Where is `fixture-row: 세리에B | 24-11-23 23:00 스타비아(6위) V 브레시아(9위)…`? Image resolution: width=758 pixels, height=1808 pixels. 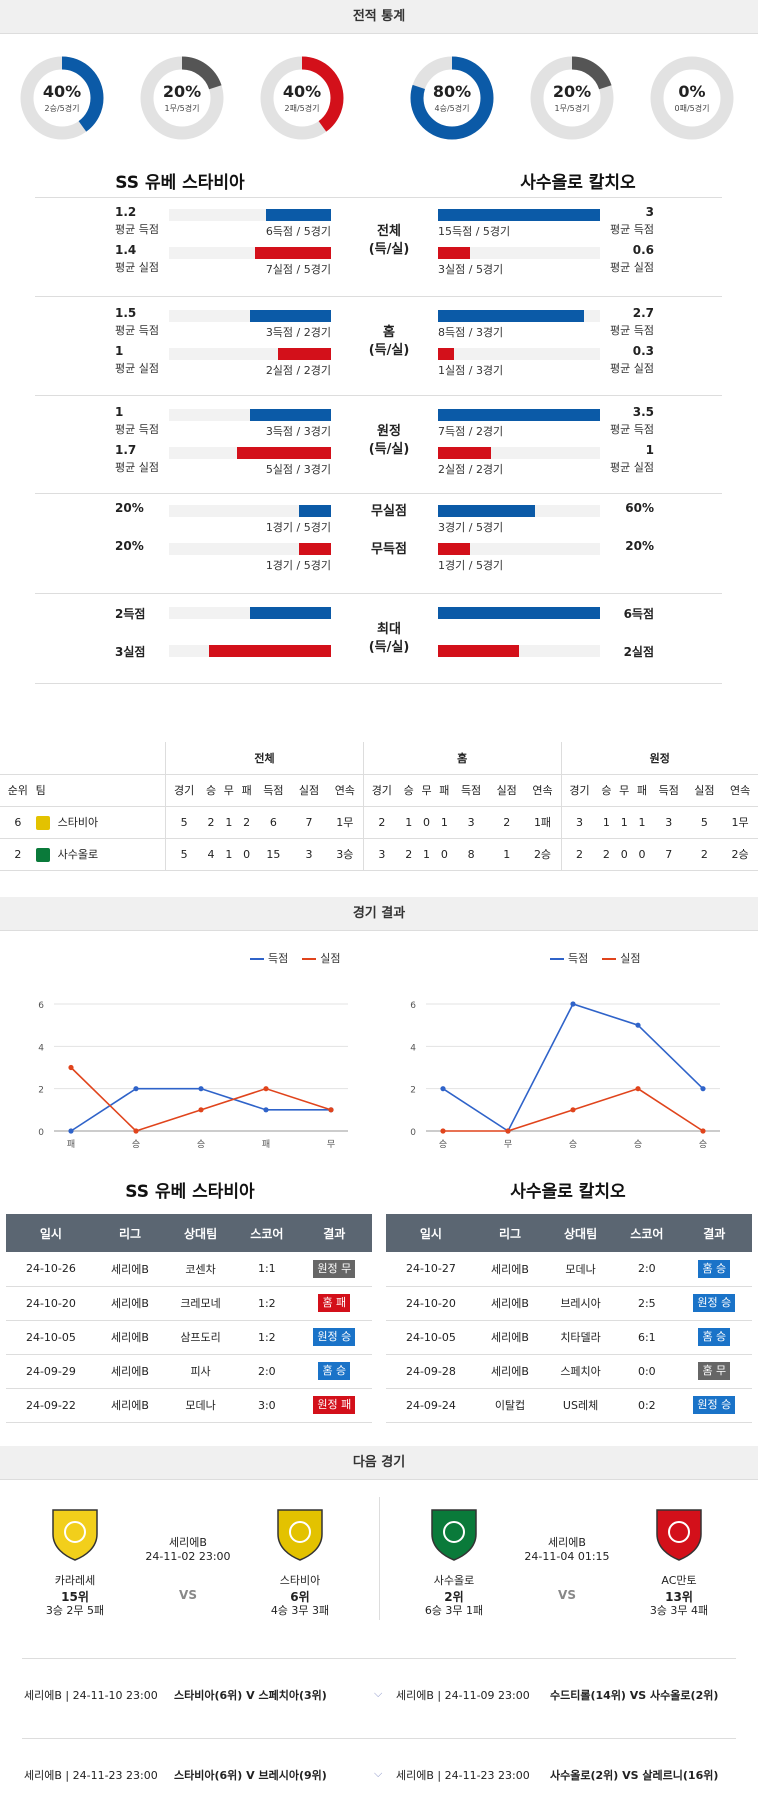
fixture-row: 세리에B | 24-11-23 23:00 스타비아(6위) V 브레시아(9위)… is located at coordinates (379, 1774).